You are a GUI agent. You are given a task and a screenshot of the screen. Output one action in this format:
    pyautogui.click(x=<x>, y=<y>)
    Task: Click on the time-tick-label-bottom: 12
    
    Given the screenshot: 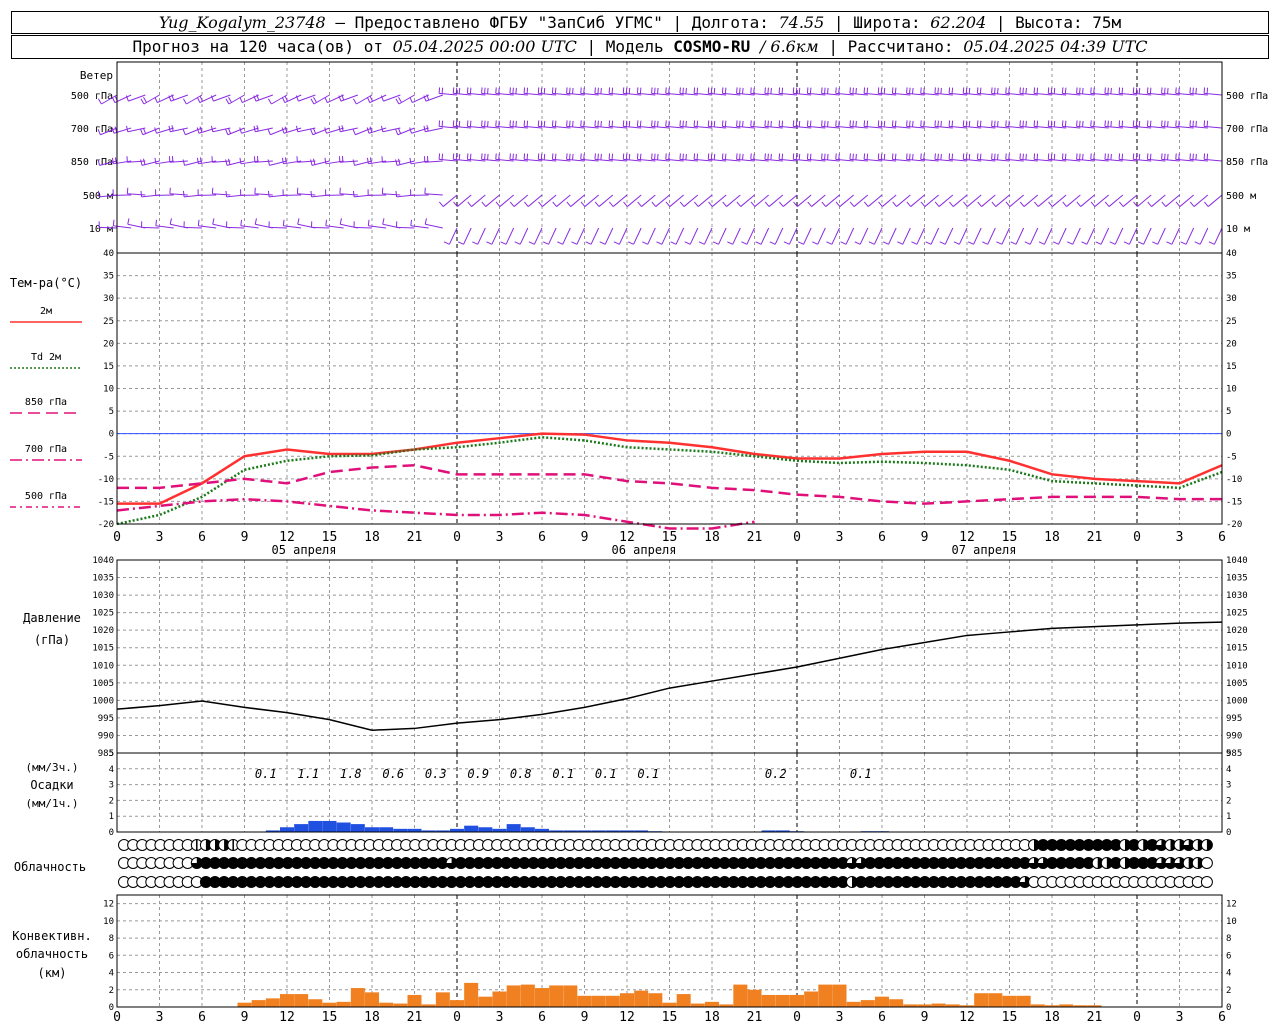 What is the action you would take?
    pyautogui.click(x=627, y=1017)
    